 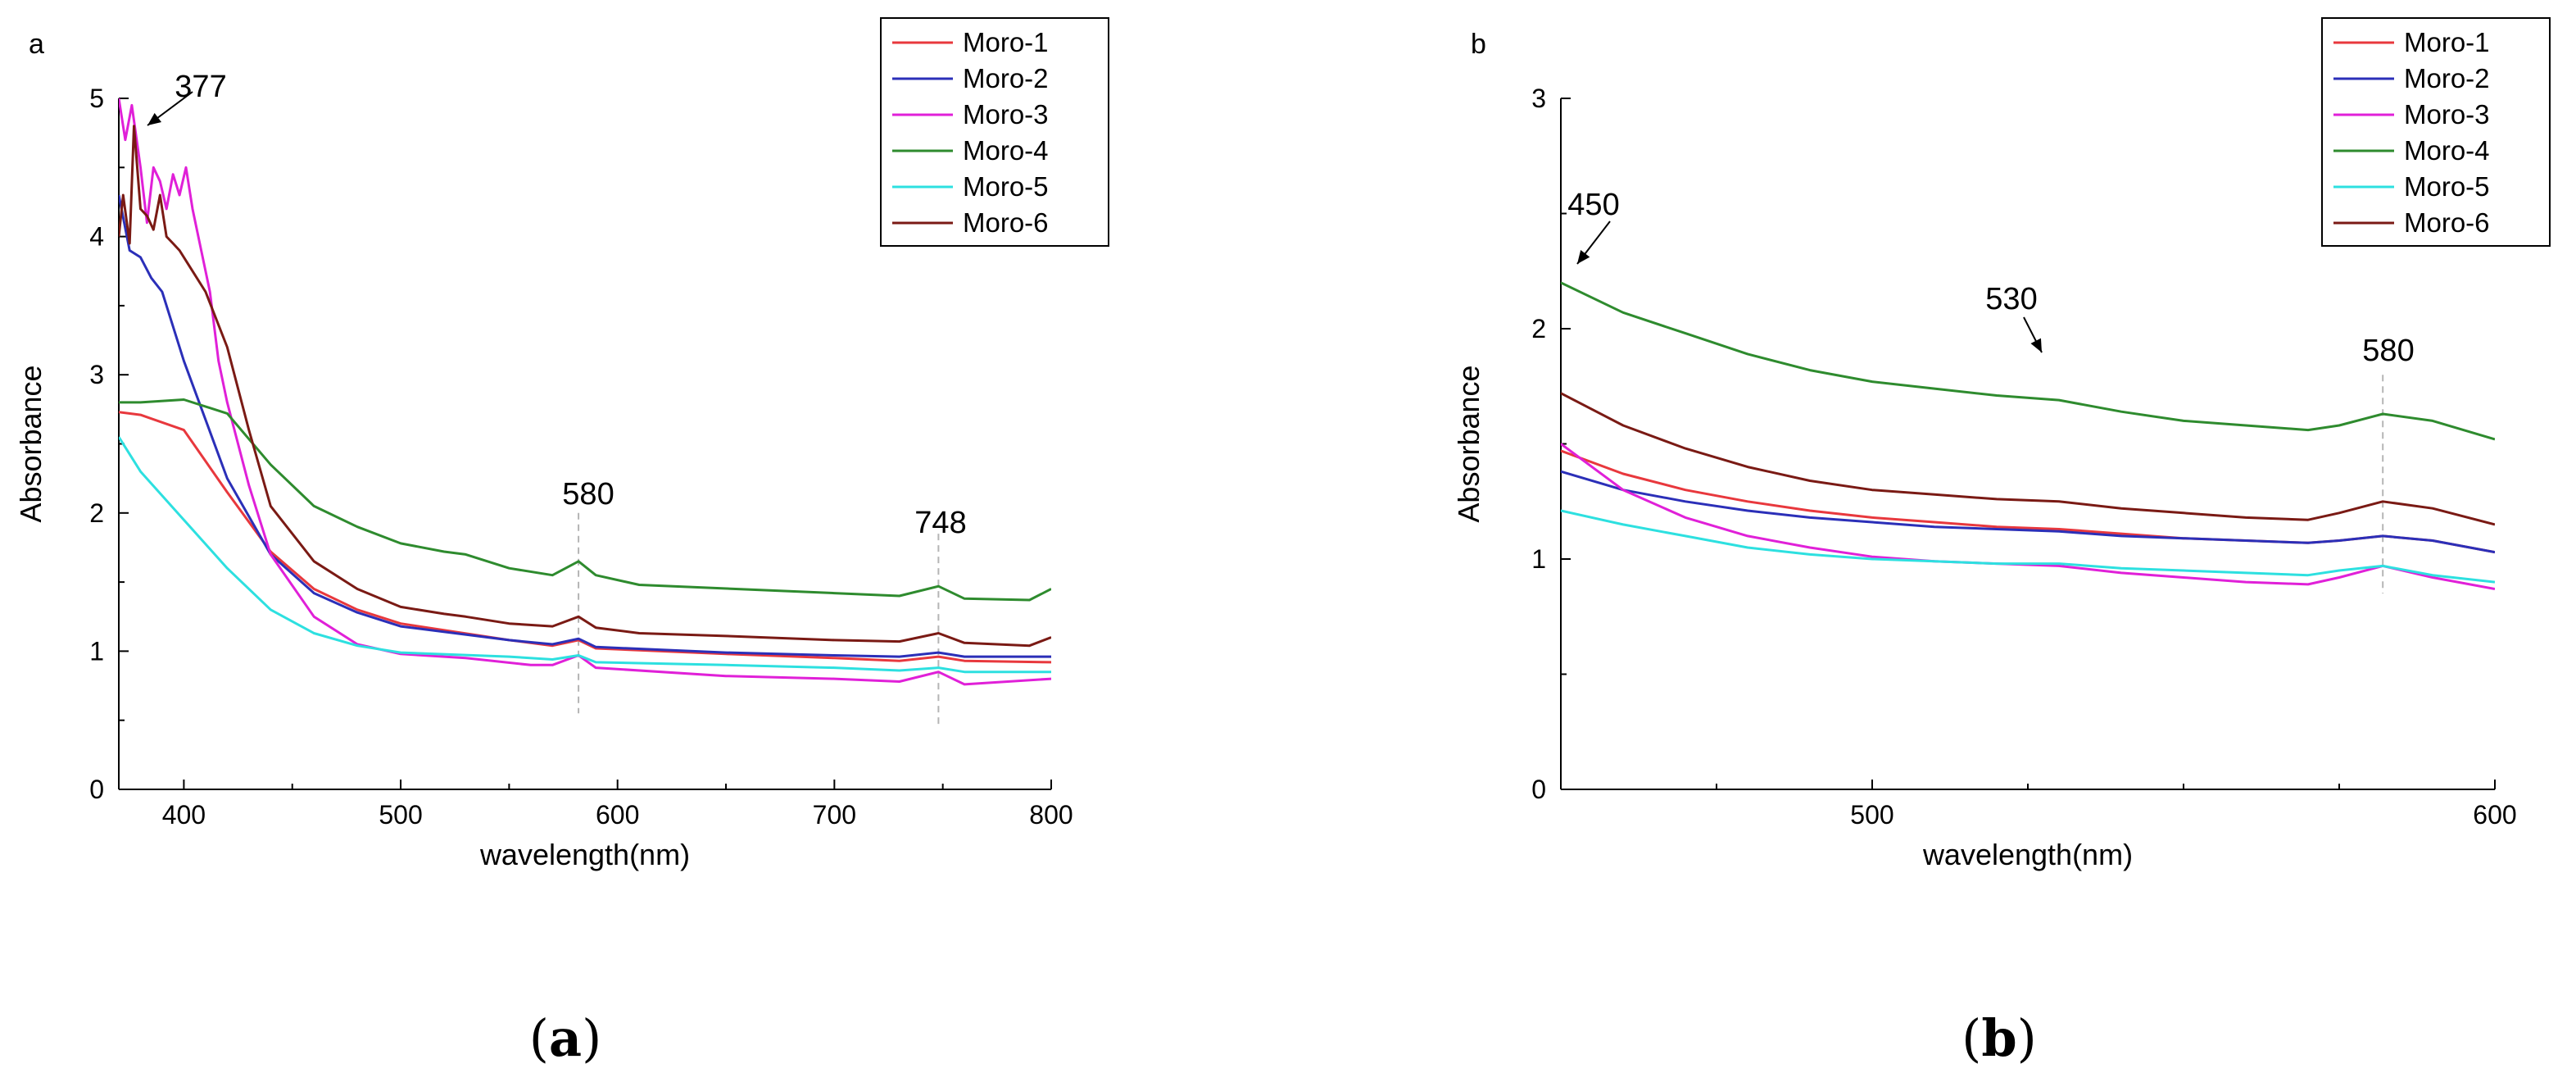 What do you see at coordinates (2011, 299) in the screenshot?
I see `annotation-label-530: 530` at bounding box center [2011, 299].